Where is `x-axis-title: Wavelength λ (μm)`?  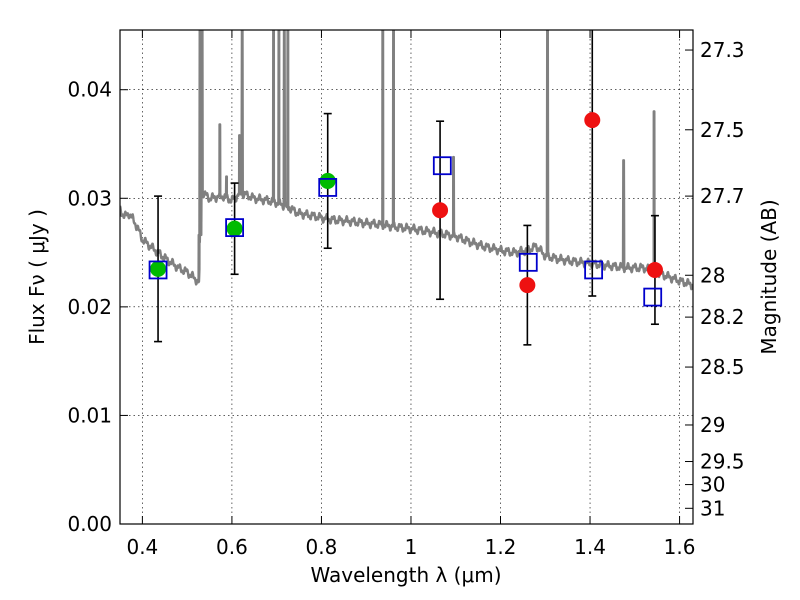
x-axis-title: Wavelength λ (μm) is located at coordinates (405, 575).